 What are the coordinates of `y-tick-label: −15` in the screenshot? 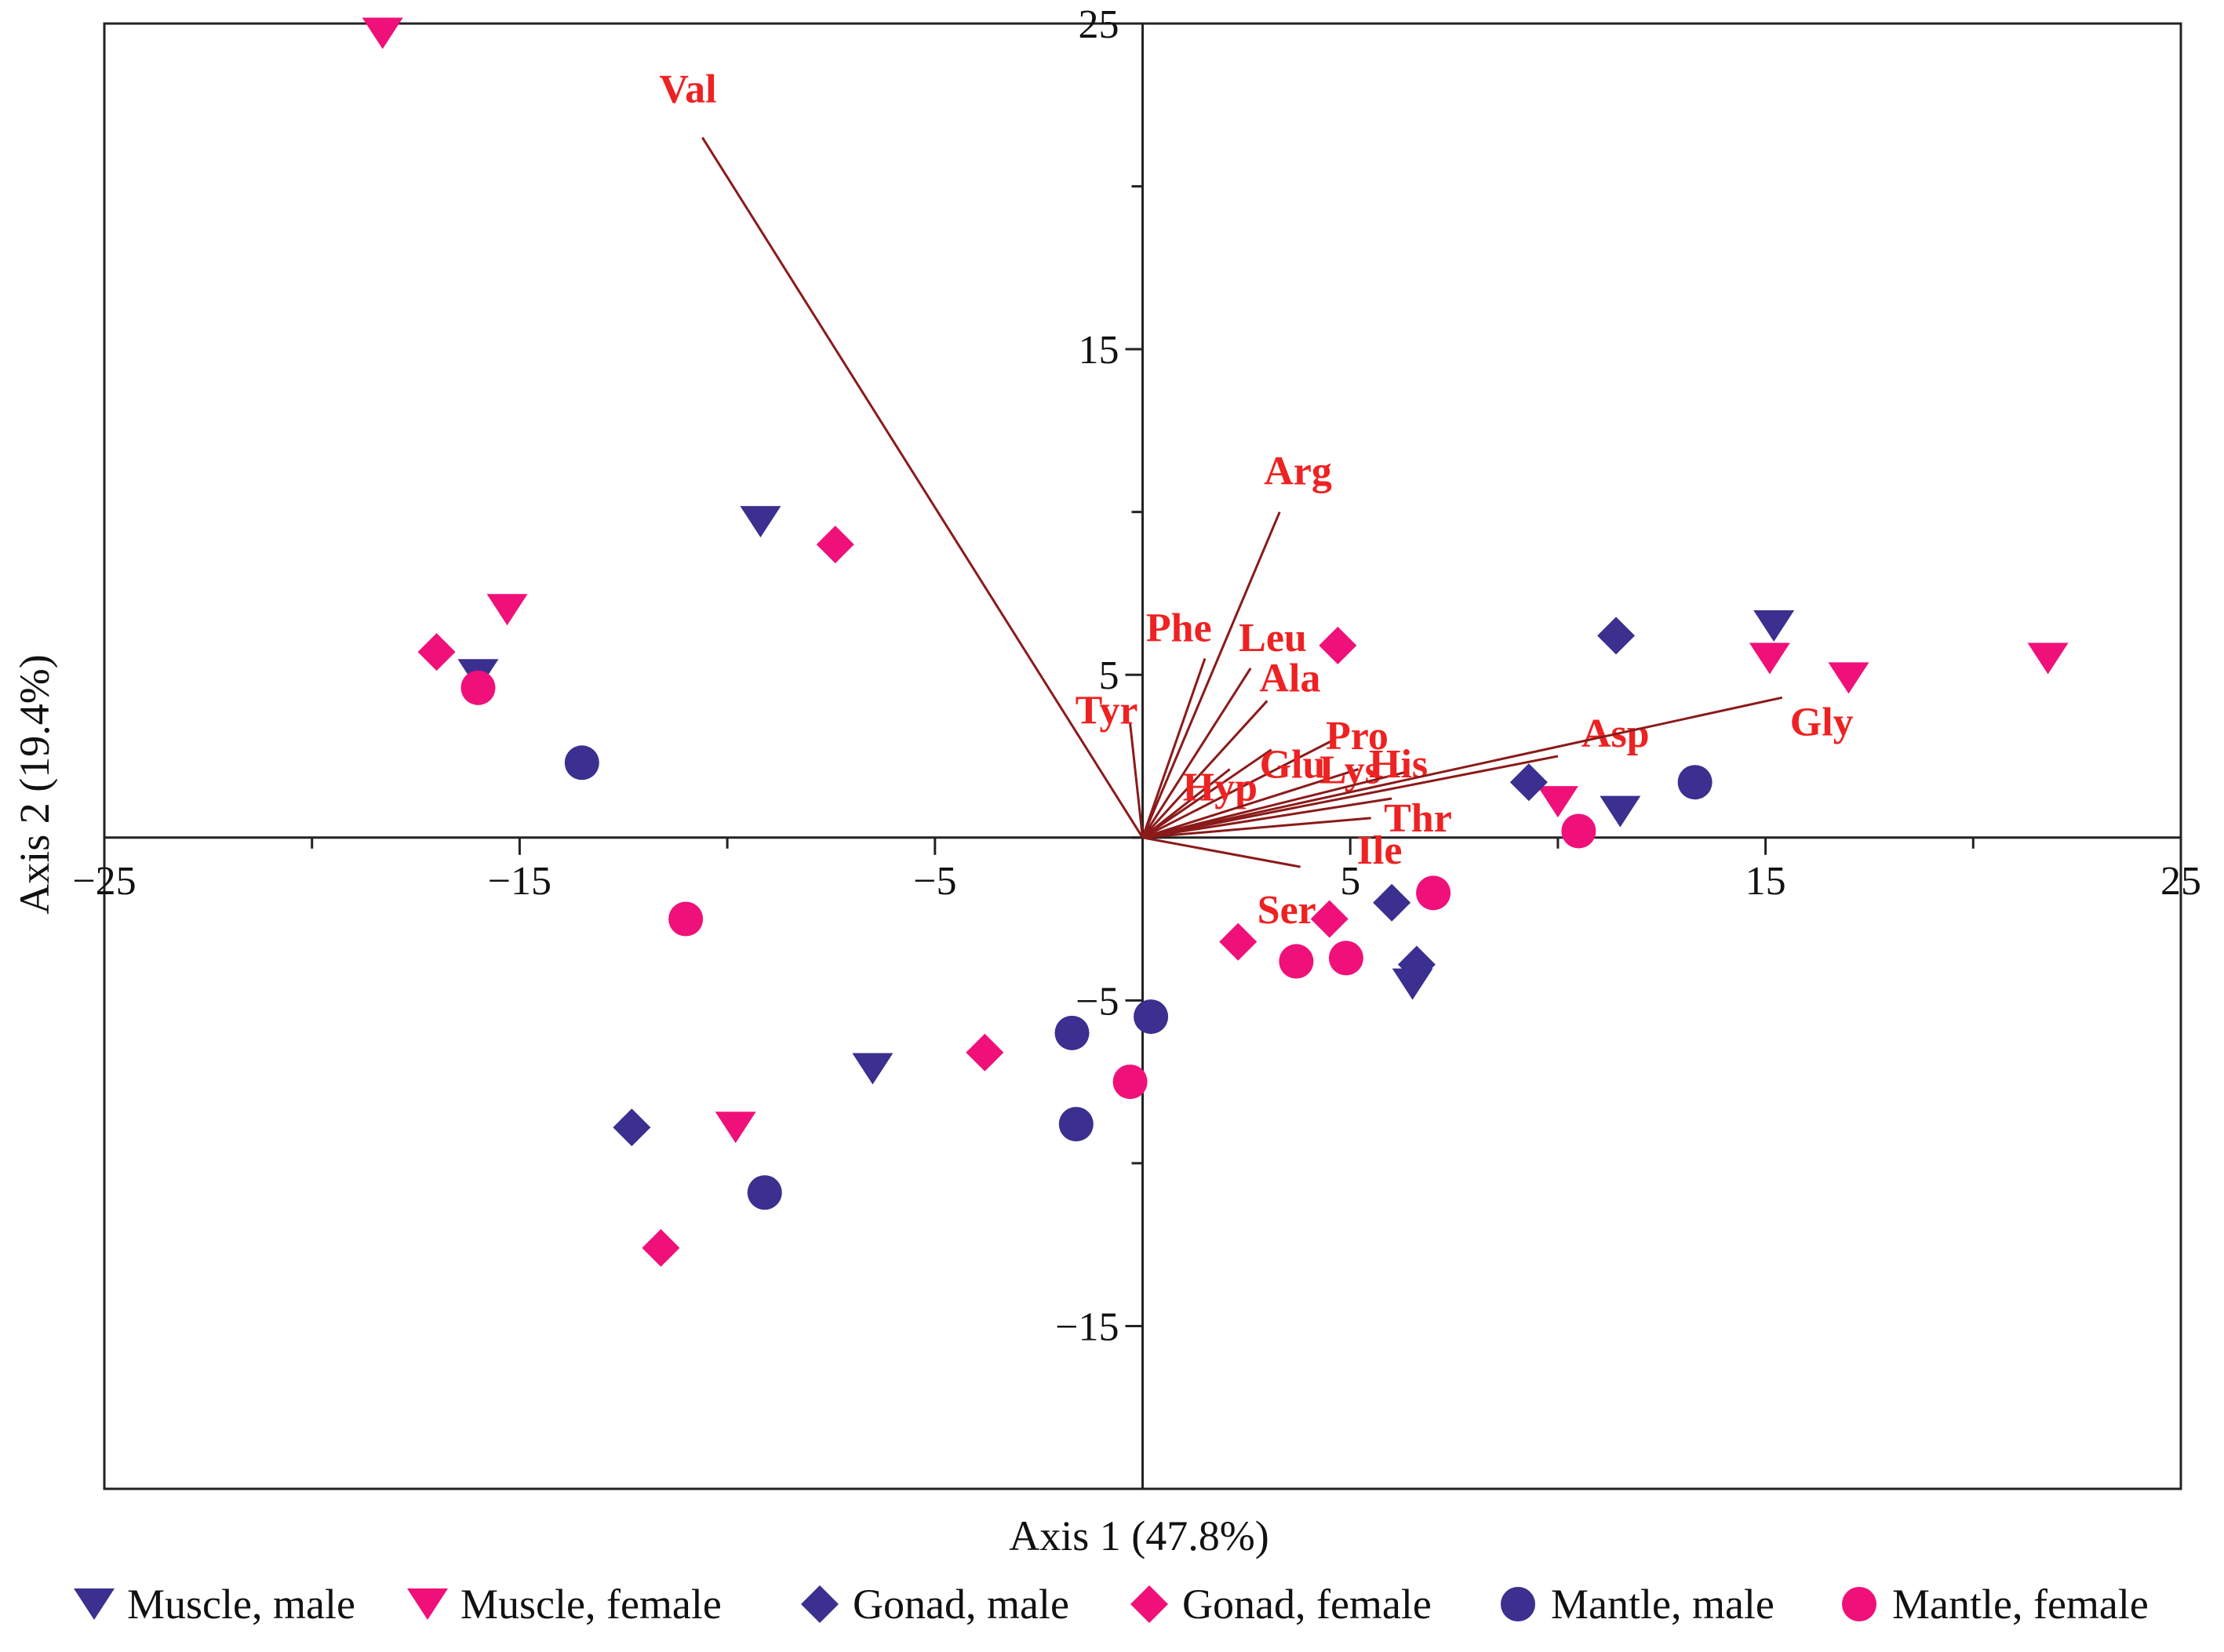 It's located at (1087, 1327).